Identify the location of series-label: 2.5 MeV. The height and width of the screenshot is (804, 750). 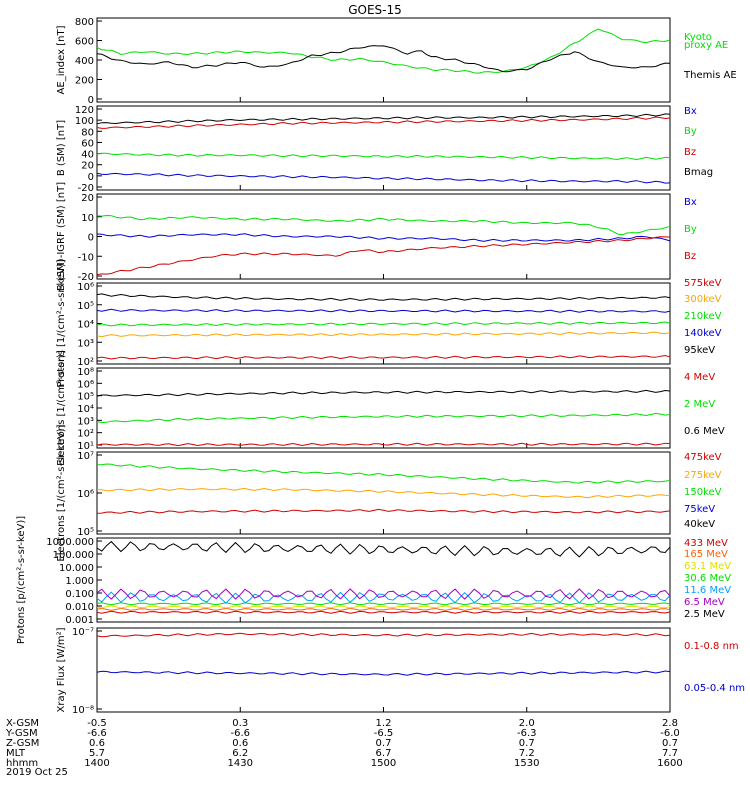
(704, 614).